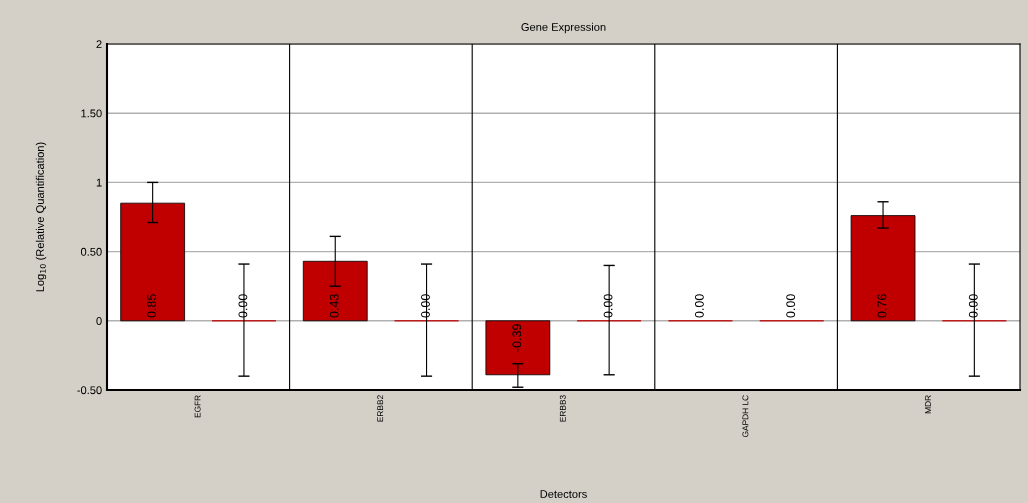 The width and height of the screenshot is (1028, 503). I want to click on y-axis-title: Log$_{10}$ (Relative Quantification), so click(41, 217).